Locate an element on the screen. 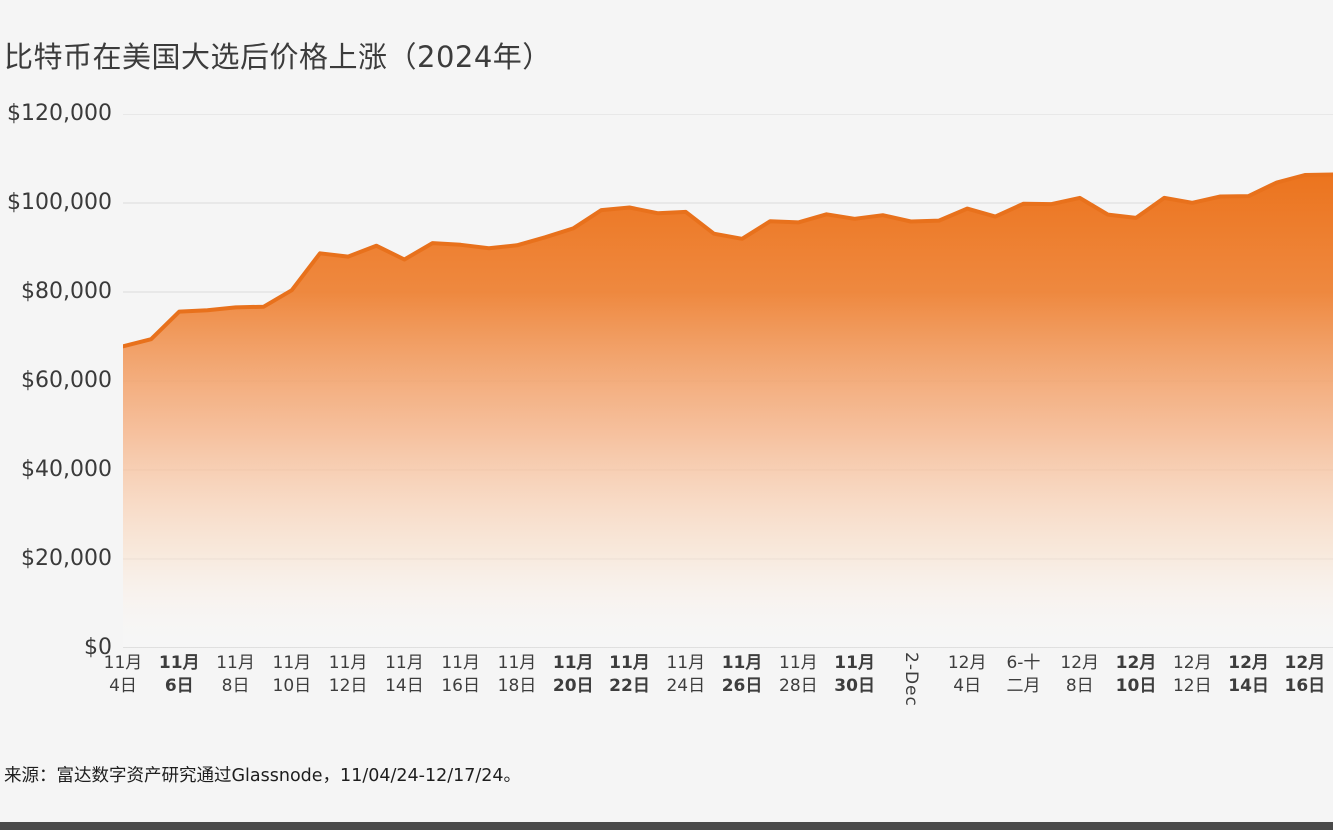 This screenshot has height=830, width=1333. x-tick-label: 11月 6日 is located at coordinates (179, 674).